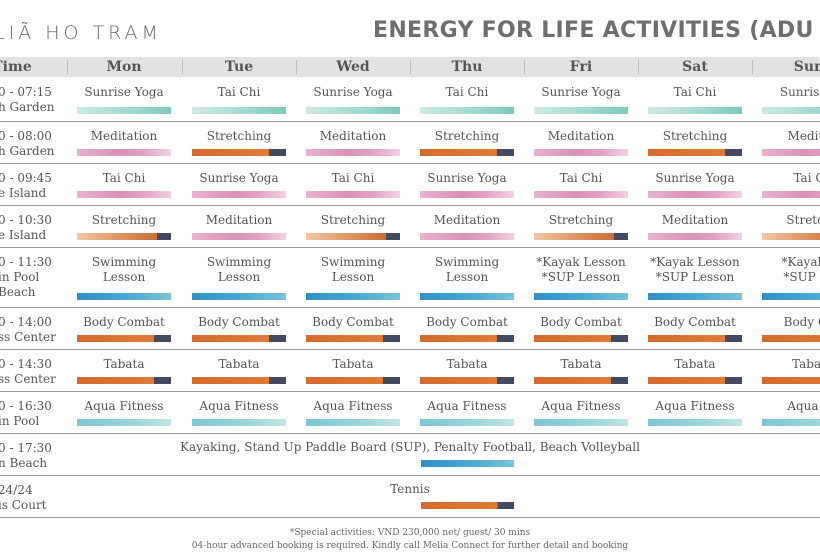  I want to click on time-slot: 0 - 16:30 in Pool, so click(26, 414).